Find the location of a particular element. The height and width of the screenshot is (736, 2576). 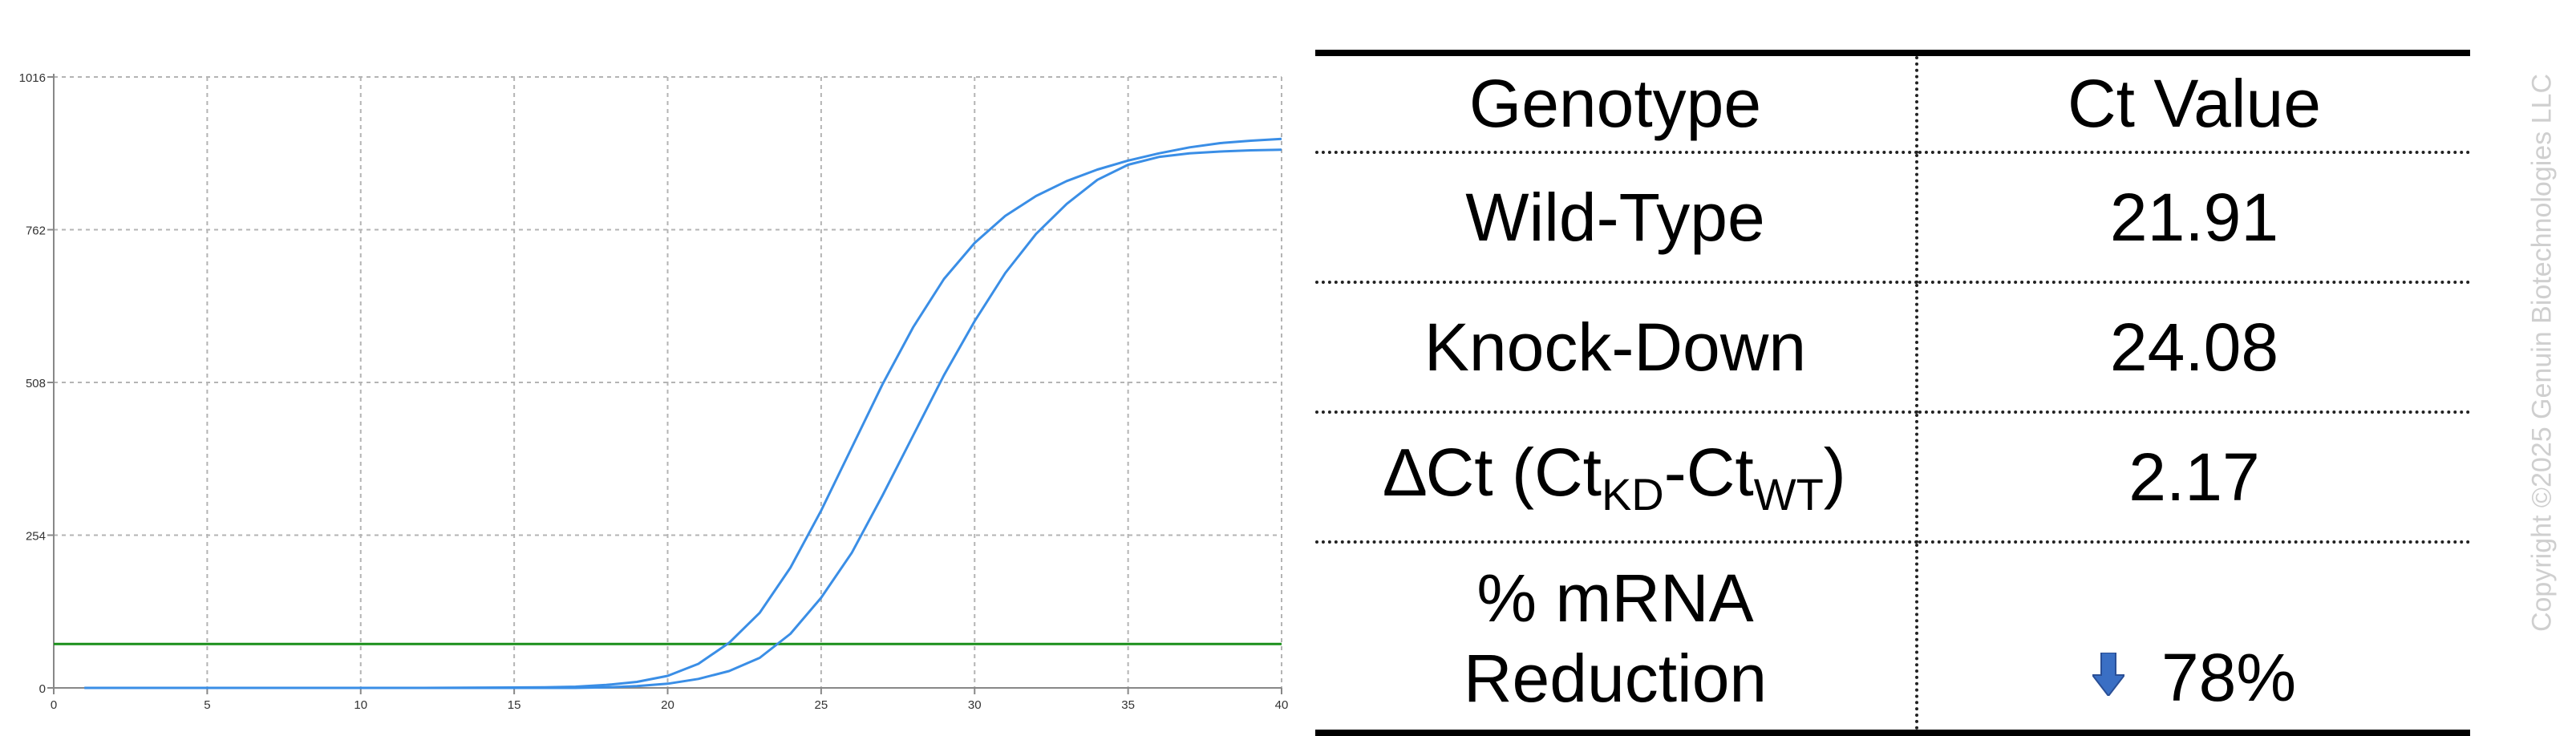

header-ct-value: Ct Value is located at coordinates (2193, 102).